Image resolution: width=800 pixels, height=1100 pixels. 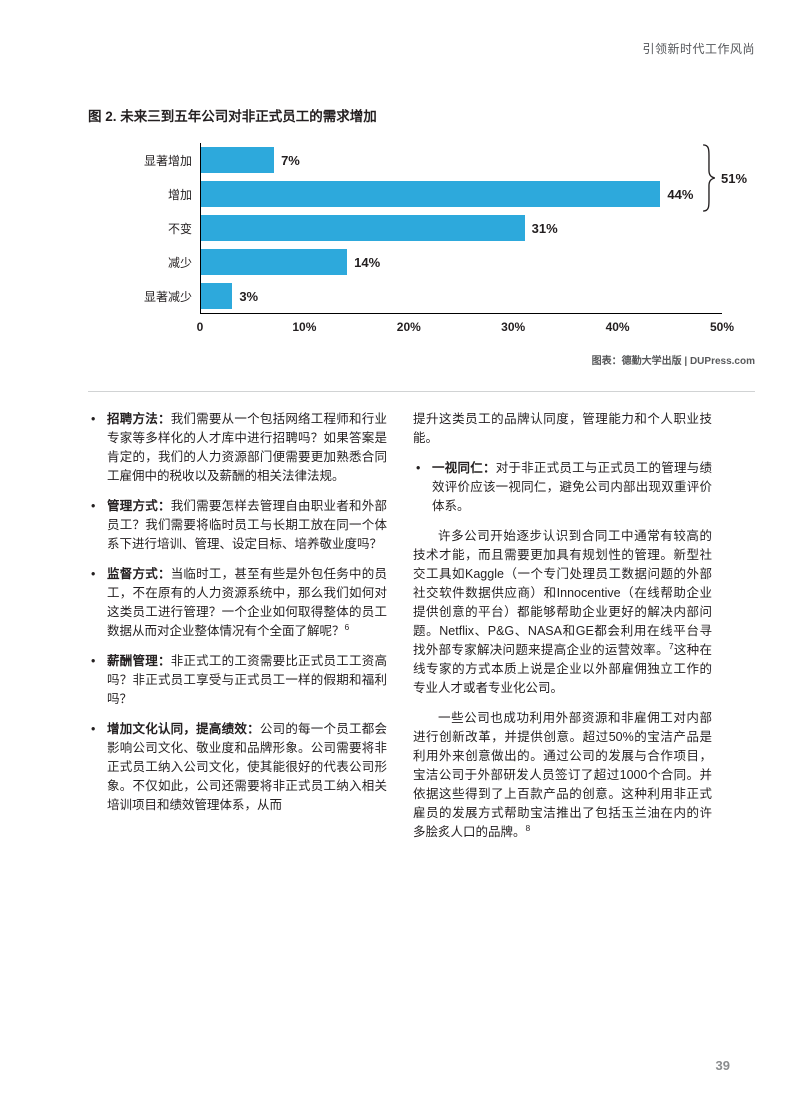 I want to click on bullet-lead: 招聘方法：, so click(x=139, y=419).